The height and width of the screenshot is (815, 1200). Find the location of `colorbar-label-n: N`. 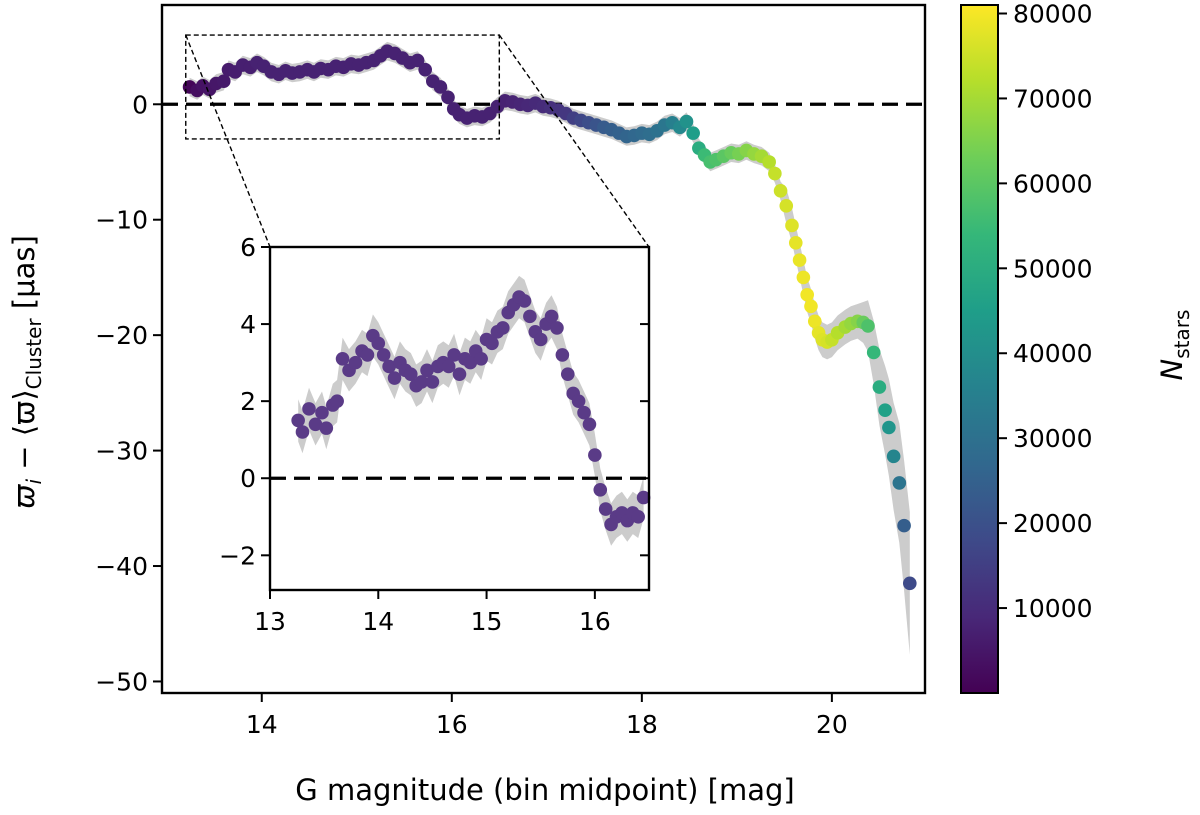

colorbar-label-n: N is located at coordinates (1172, 370).